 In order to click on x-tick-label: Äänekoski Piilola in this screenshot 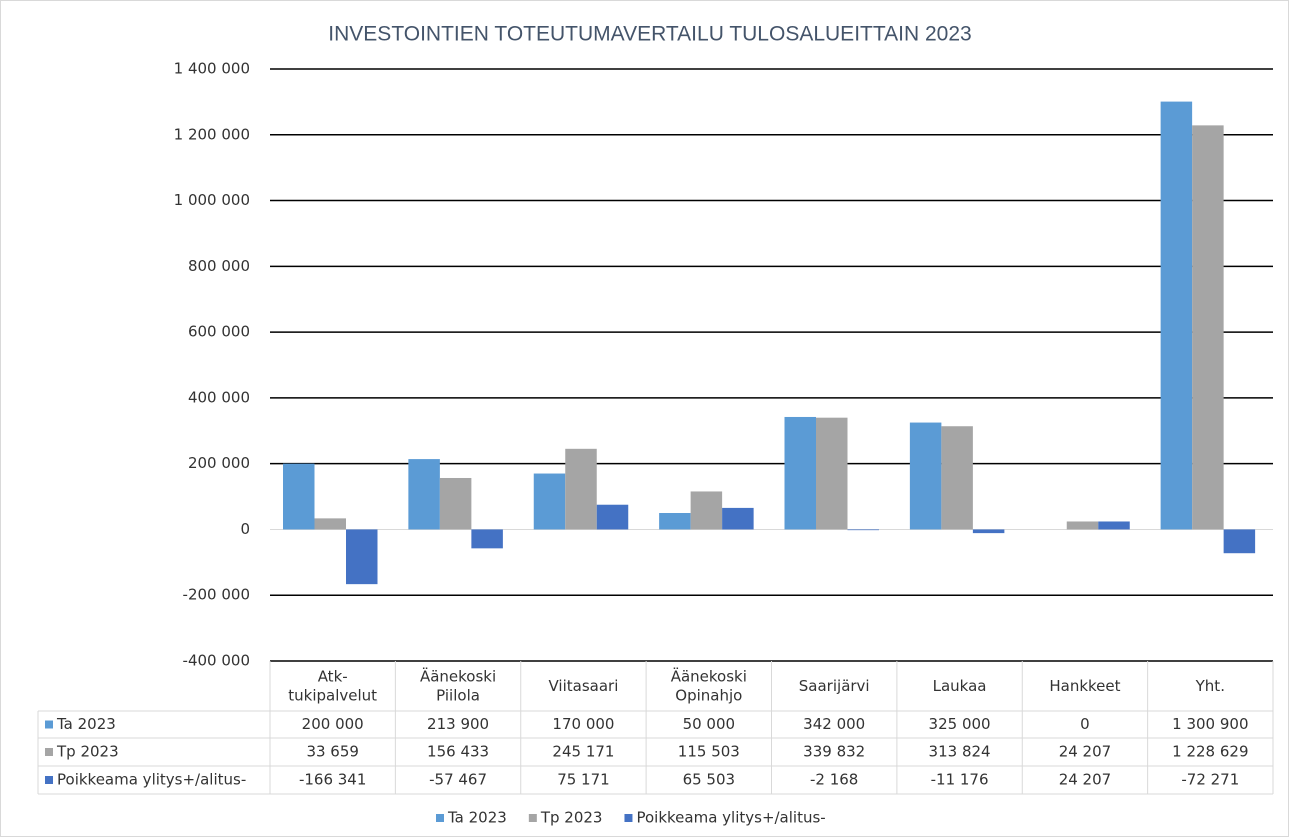, I will do `click(458, 685)`.